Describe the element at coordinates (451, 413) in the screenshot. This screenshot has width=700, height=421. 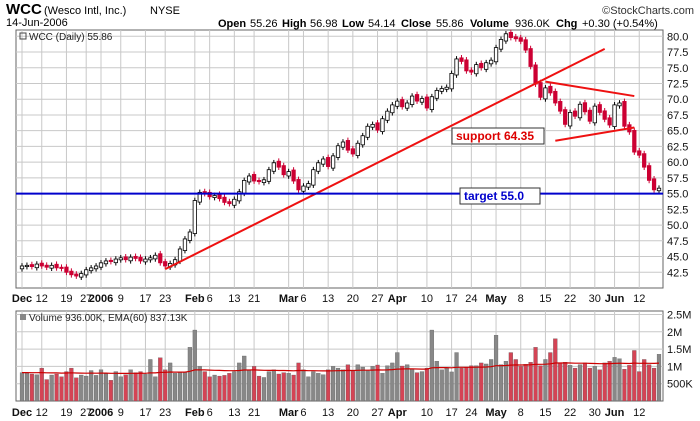
I see `volume-date-label: 17` at that location.